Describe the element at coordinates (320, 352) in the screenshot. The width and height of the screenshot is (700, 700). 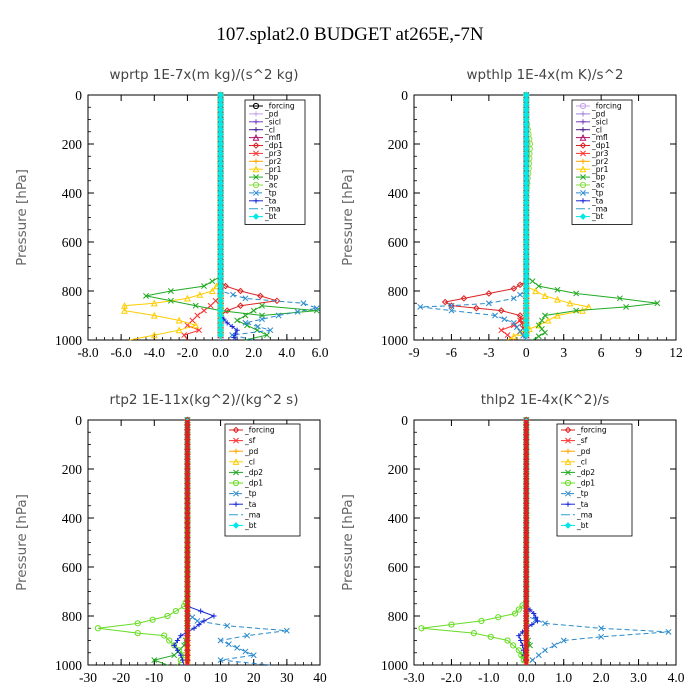
I see `x-tick-label: 6.0` at that location.